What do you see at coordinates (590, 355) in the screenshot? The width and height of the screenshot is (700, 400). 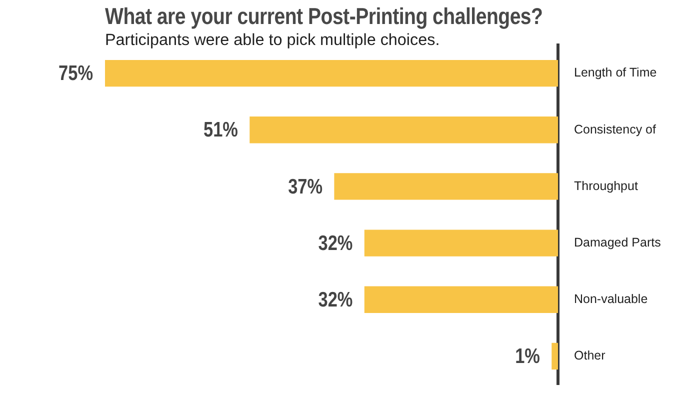 I see `y-tick-label: Other` at bounding box center [590, 355].